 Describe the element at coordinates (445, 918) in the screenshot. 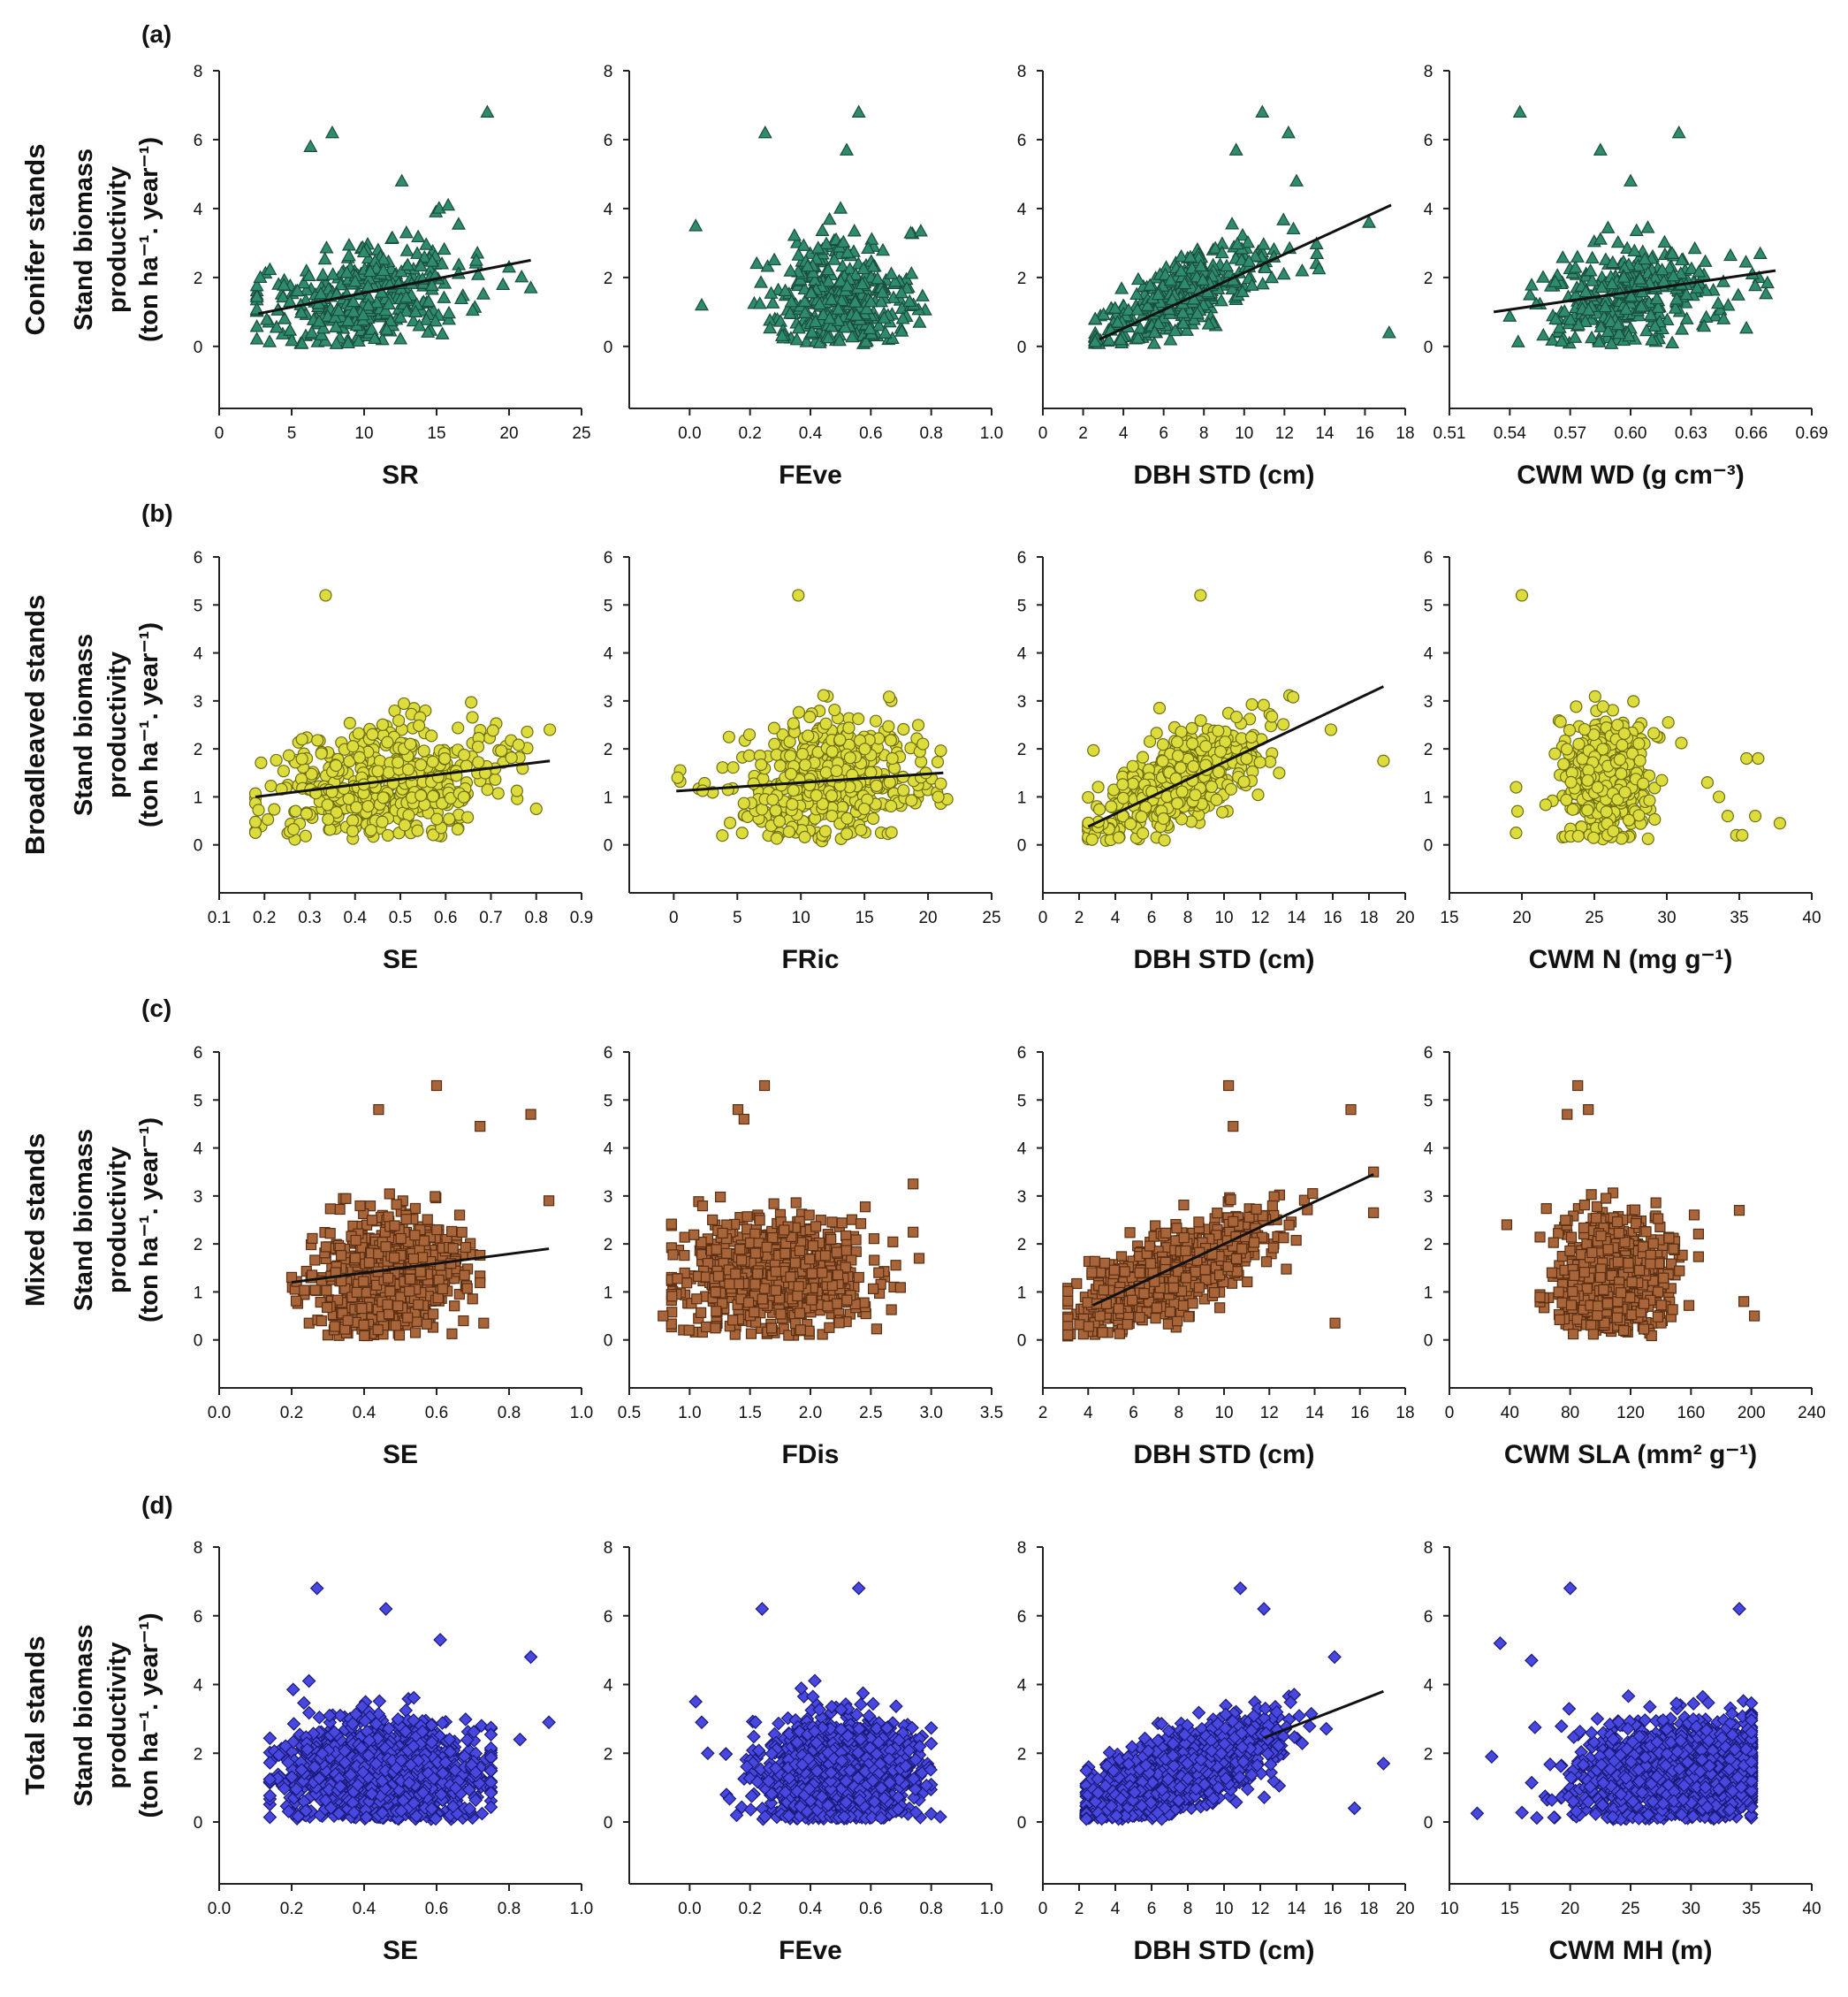

I see `x-tick-label: 0.6` at that location.